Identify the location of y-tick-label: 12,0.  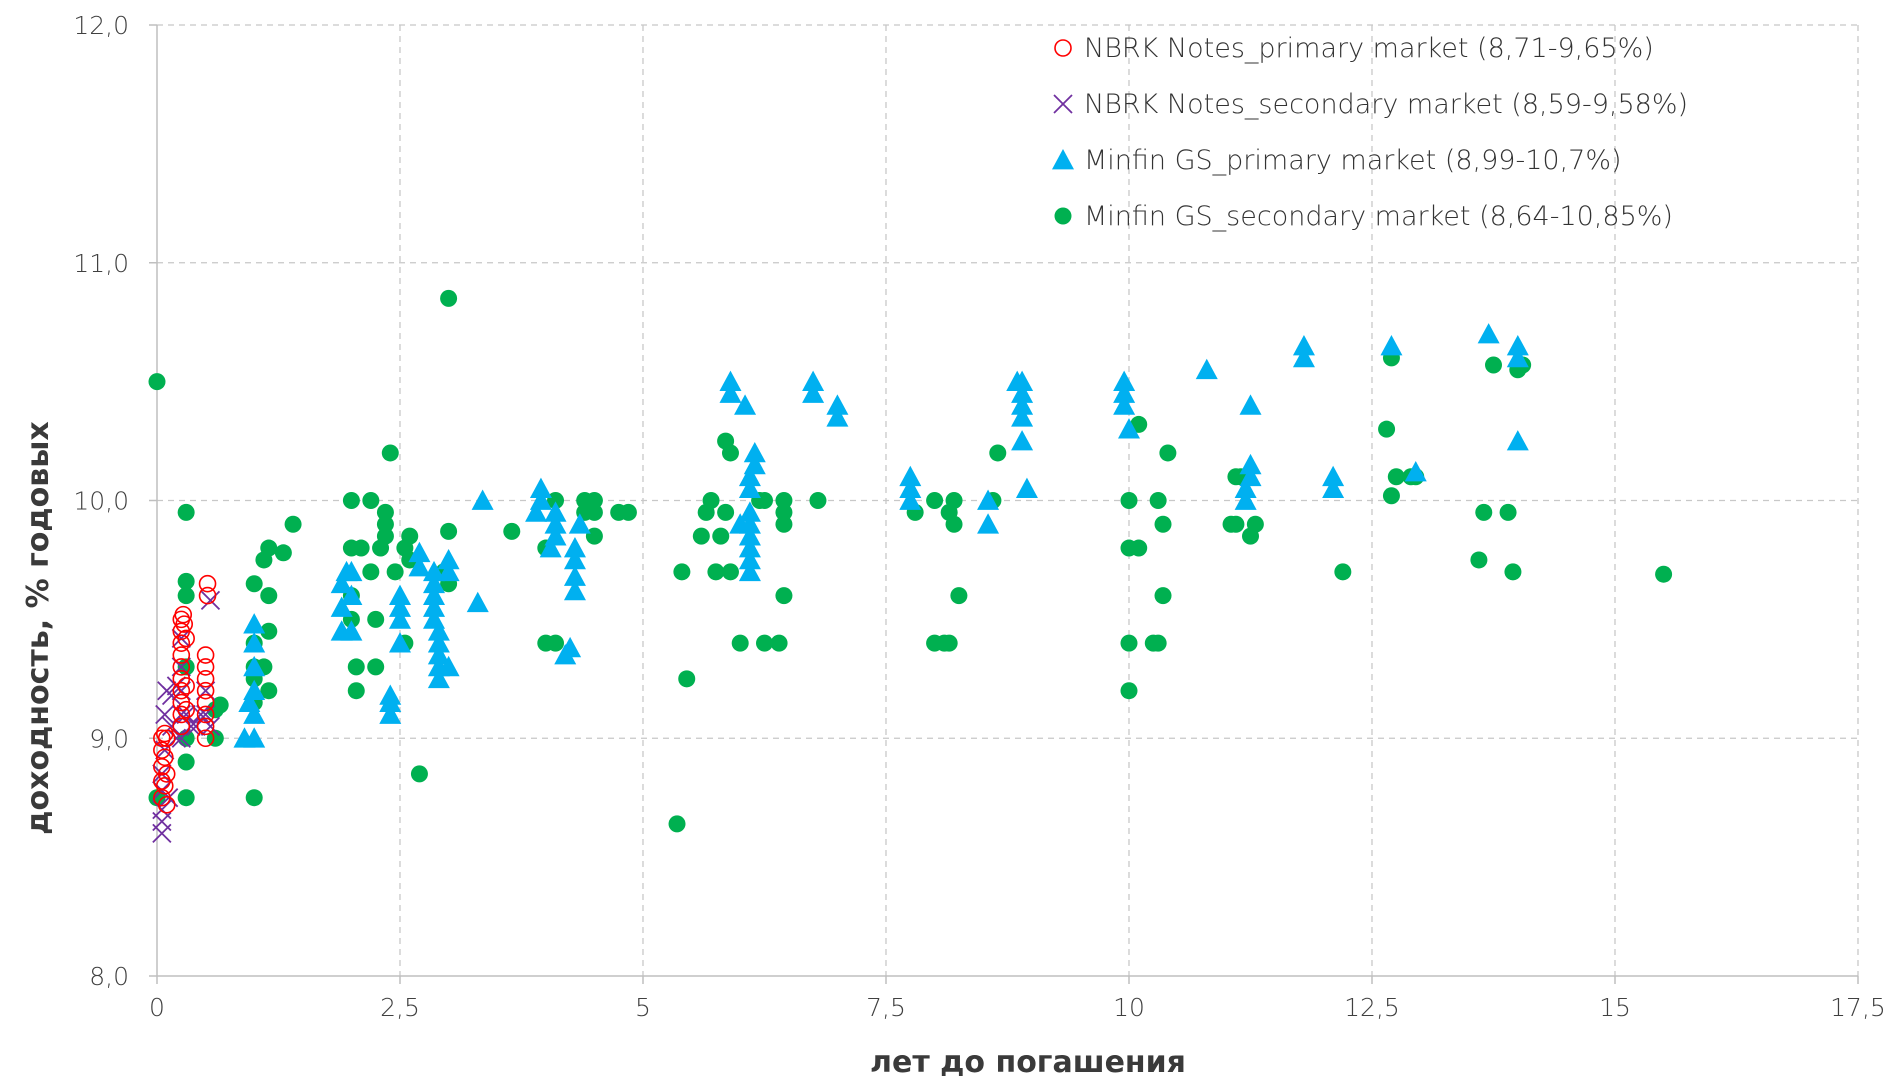
(101, 25).